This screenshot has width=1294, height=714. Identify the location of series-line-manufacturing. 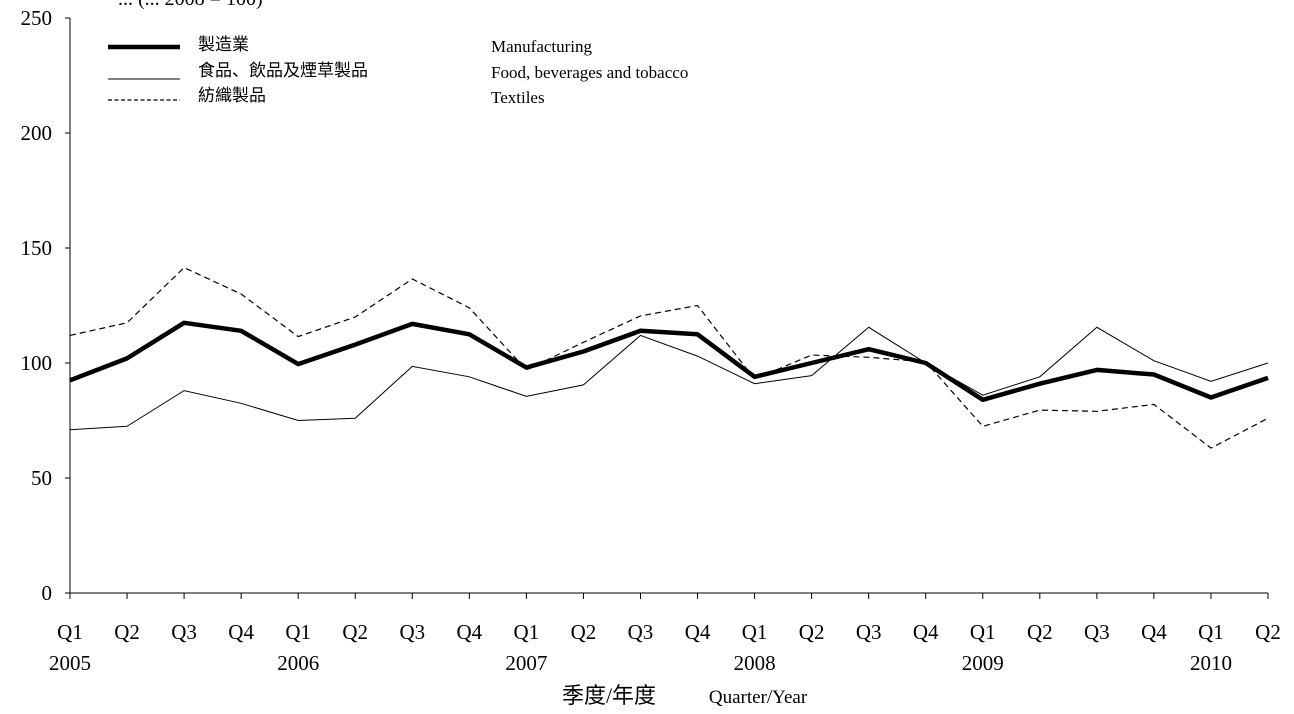
(669, 361).